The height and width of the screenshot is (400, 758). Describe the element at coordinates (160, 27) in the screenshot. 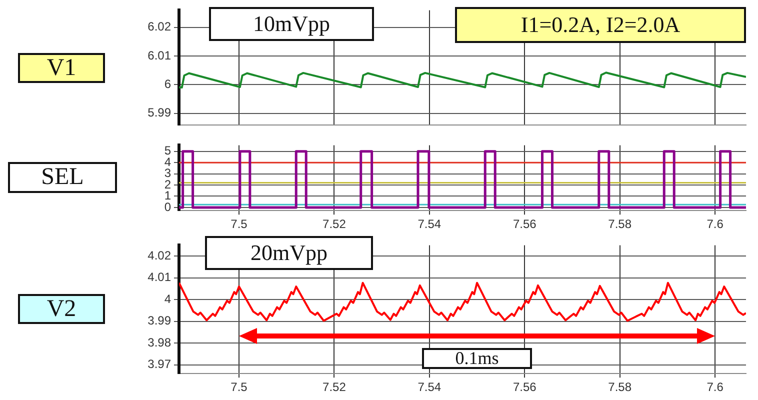

I see `y-tick-label: 6.02` at that location.